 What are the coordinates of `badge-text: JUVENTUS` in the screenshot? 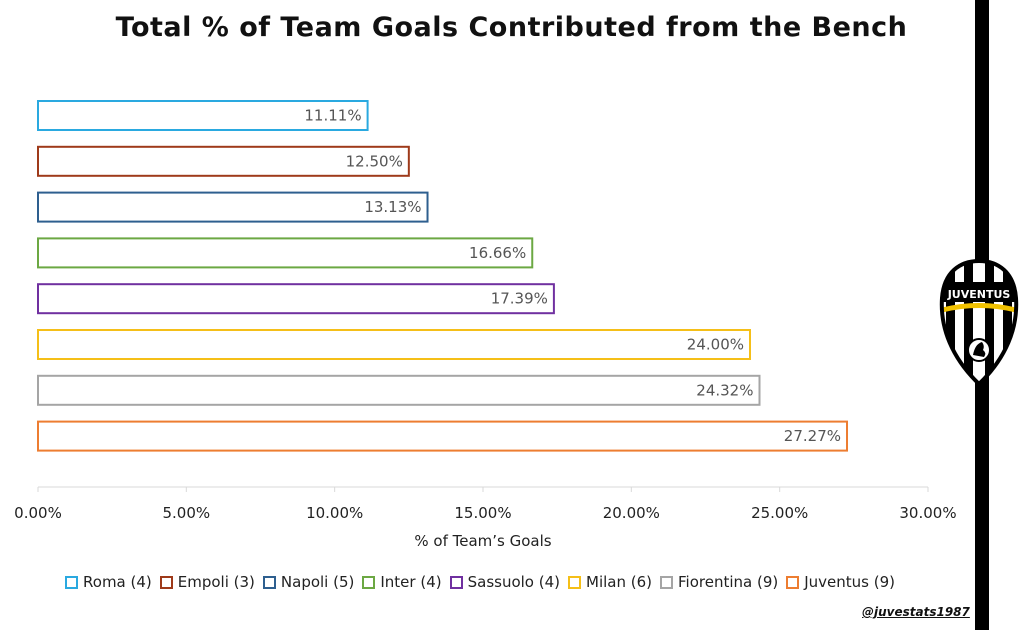 It's located at (979, 294).